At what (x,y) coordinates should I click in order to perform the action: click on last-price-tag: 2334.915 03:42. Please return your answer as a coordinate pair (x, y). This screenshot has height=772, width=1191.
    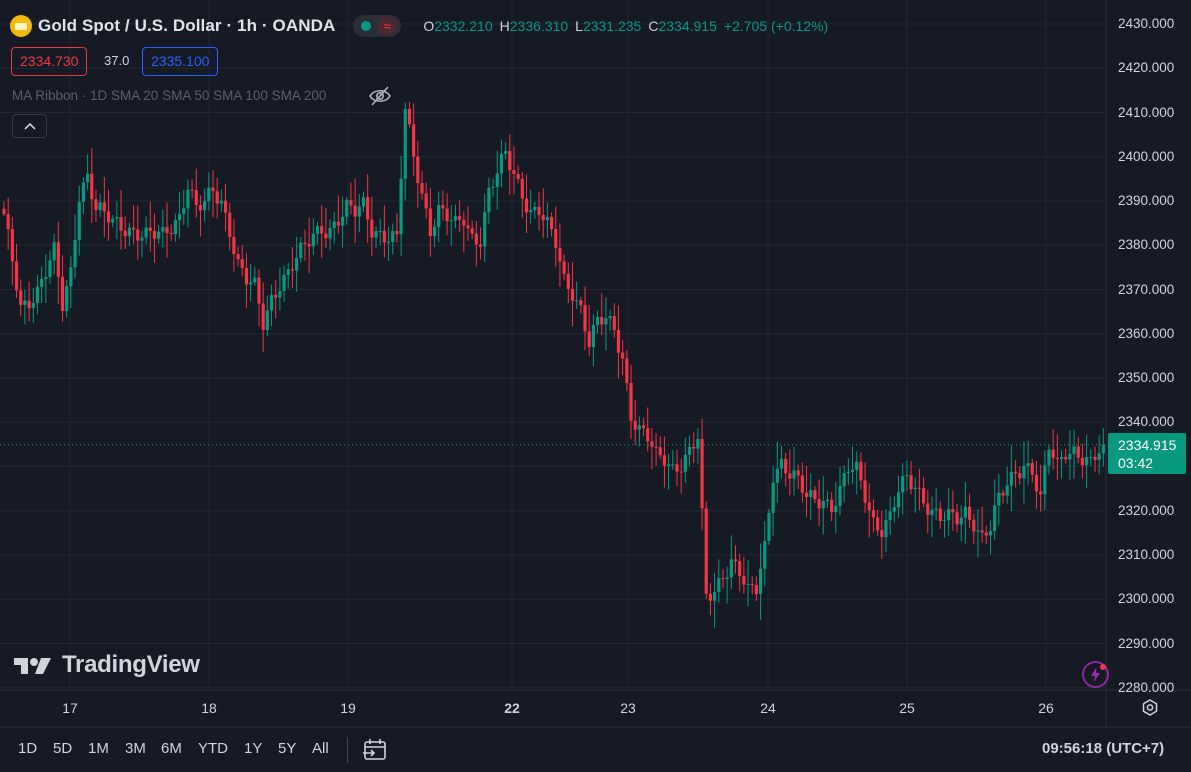
    Looking at the image, I should click on (1147, 453).